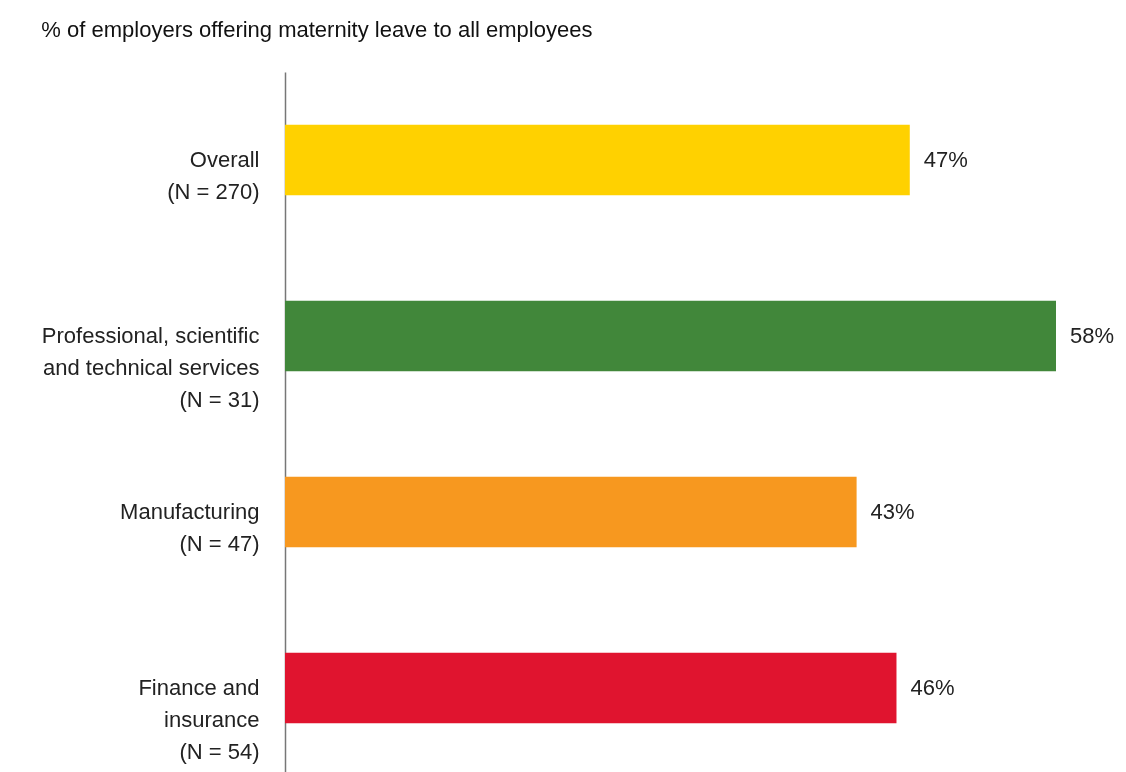  Describe the element at coordinates (213, 175) in the screenshot. I see `y-tick-label: Overall (N = 270)` at that location.